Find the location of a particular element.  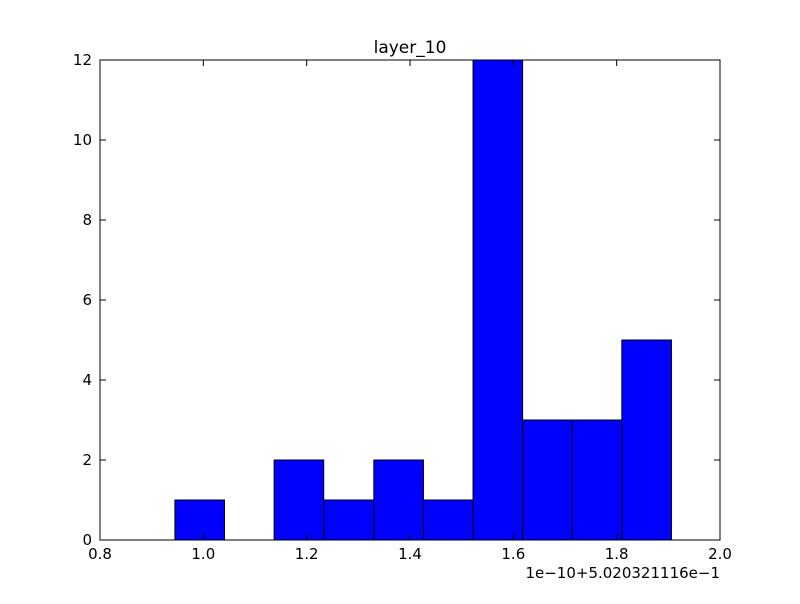

y-tick-label: 12 is located at coordinates (82, 60).